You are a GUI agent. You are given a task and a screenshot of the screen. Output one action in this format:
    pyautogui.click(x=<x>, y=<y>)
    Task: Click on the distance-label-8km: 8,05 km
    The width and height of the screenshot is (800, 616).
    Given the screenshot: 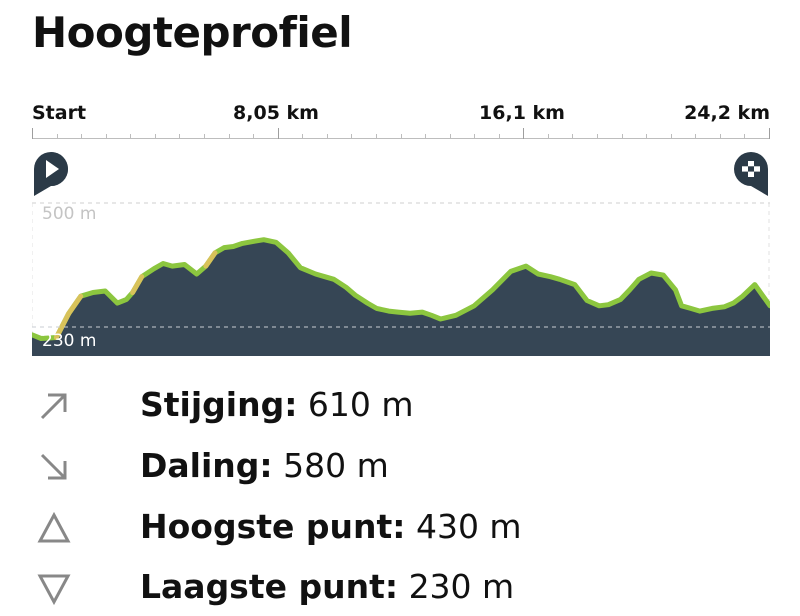 What is the action you would take?
    pyautogui.click(x=276, y=113)
    